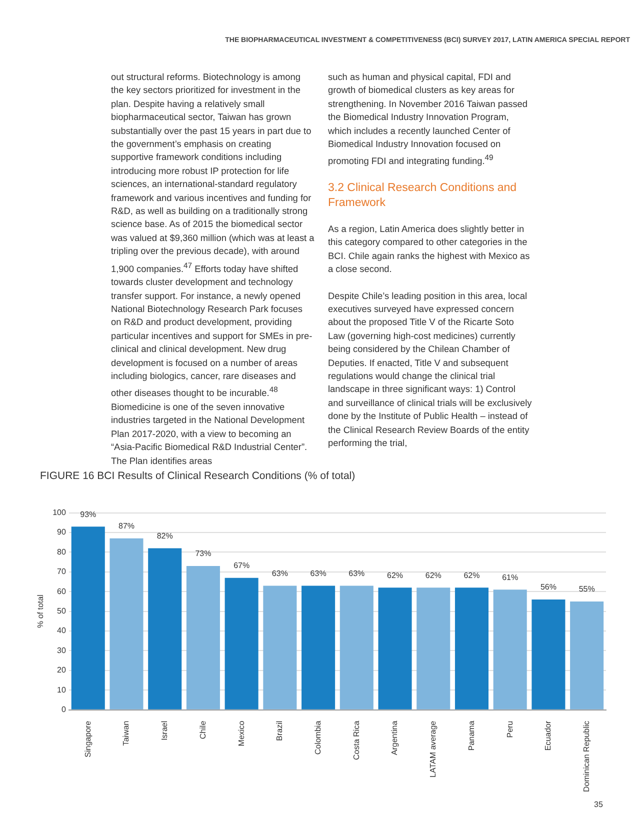 The width and height of the screenshot is (638, 826). What do you see at coordinates (509, 729) in the screenshot?
I see `x-tick-label: Peru` at bounding box center [509, 729].